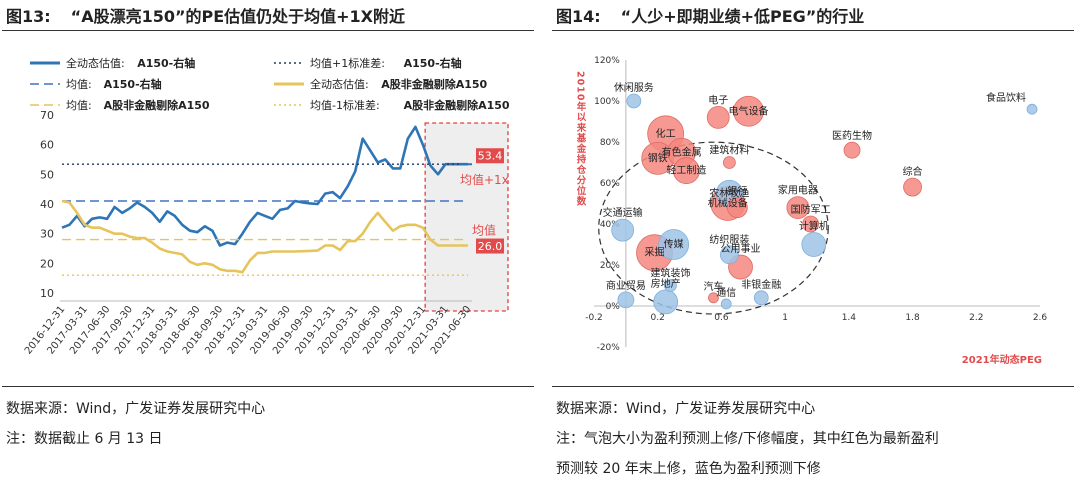 The width and height of the screenshot is (1080, 482). Describe the element at coordinates (688, 469) in the screenshot. I see `right-note-line2: 预测较 20 年末上修，蓝色为盈利预测下修` at that location.